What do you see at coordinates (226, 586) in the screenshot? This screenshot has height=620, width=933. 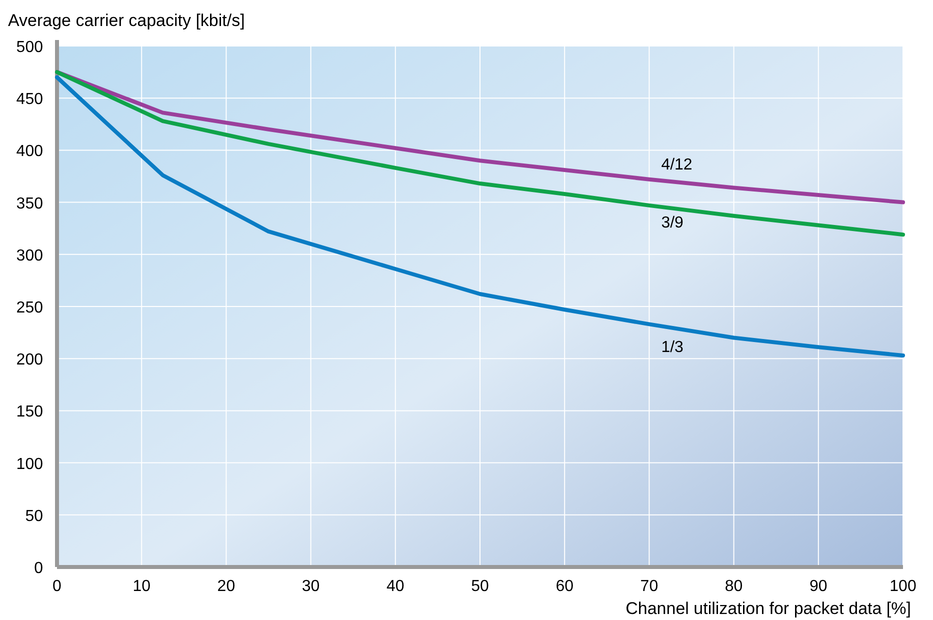 I see `x-tick-label: 20` at bounding box center [226, 586].